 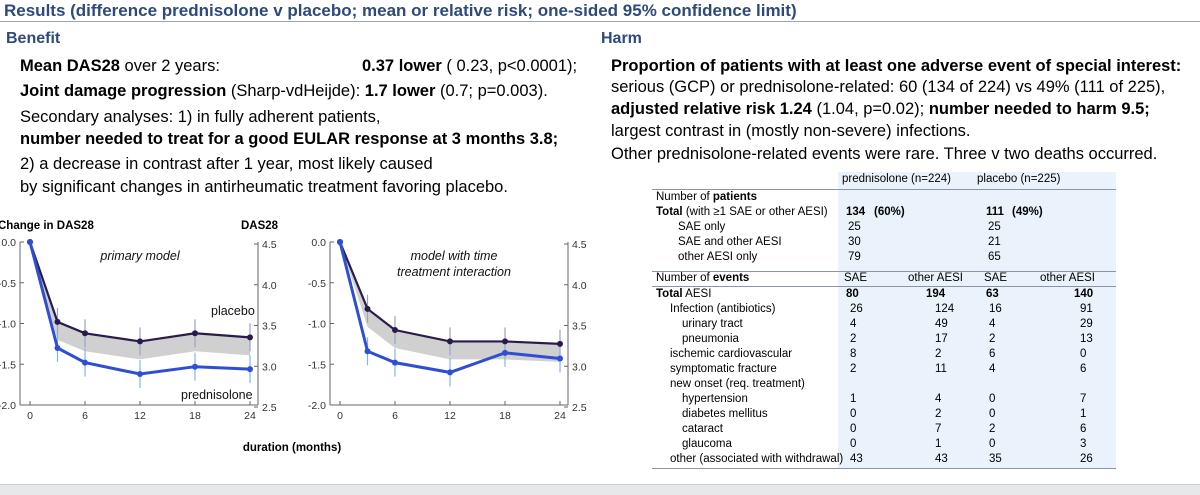 What do you see at coordinates (400, 91) in the screenshot?
I see `joint-value: 1.7 lower` at bounding box center [400, 91].